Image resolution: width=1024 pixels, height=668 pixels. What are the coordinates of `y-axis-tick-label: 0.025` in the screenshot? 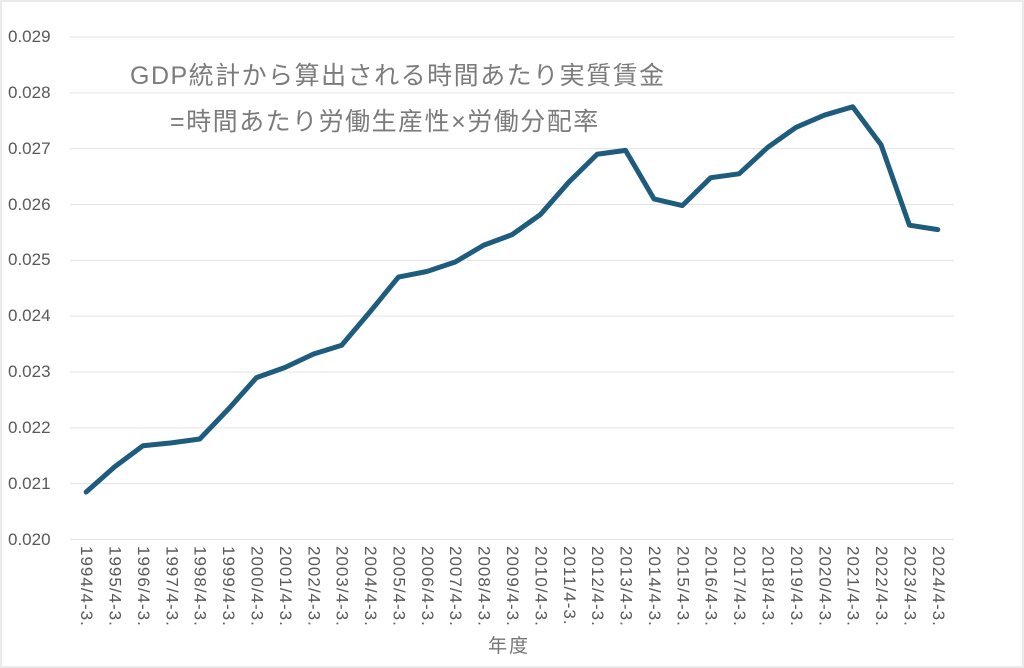 It's located at (29, 260).